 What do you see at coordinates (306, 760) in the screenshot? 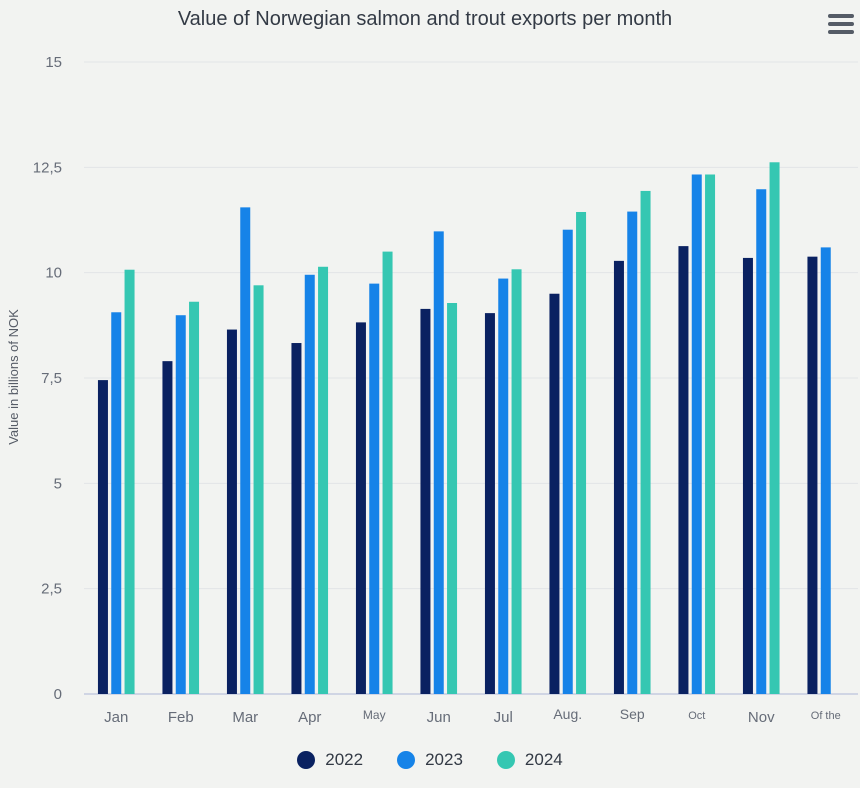
I see `legend-swatch-2022` at bounding box center [306, 760].